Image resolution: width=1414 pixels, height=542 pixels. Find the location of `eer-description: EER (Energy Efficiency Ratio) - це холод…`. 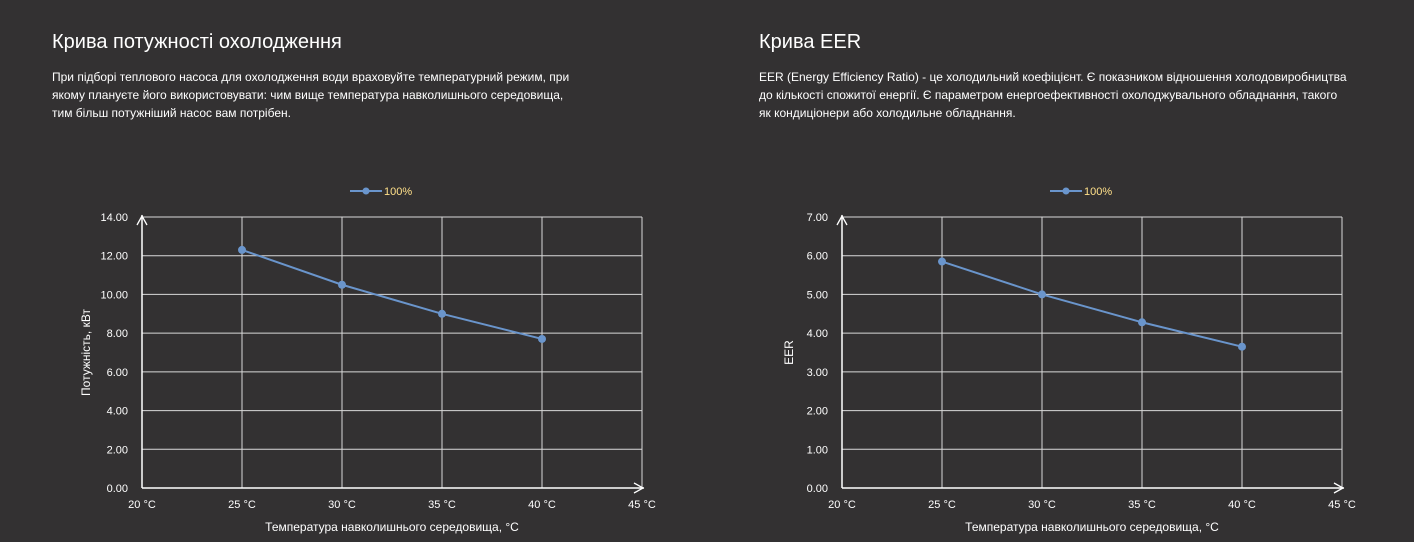

eer-description: EER (Energy Efficiency Ratio) - це холод… is located at coordinates (1053, 95).